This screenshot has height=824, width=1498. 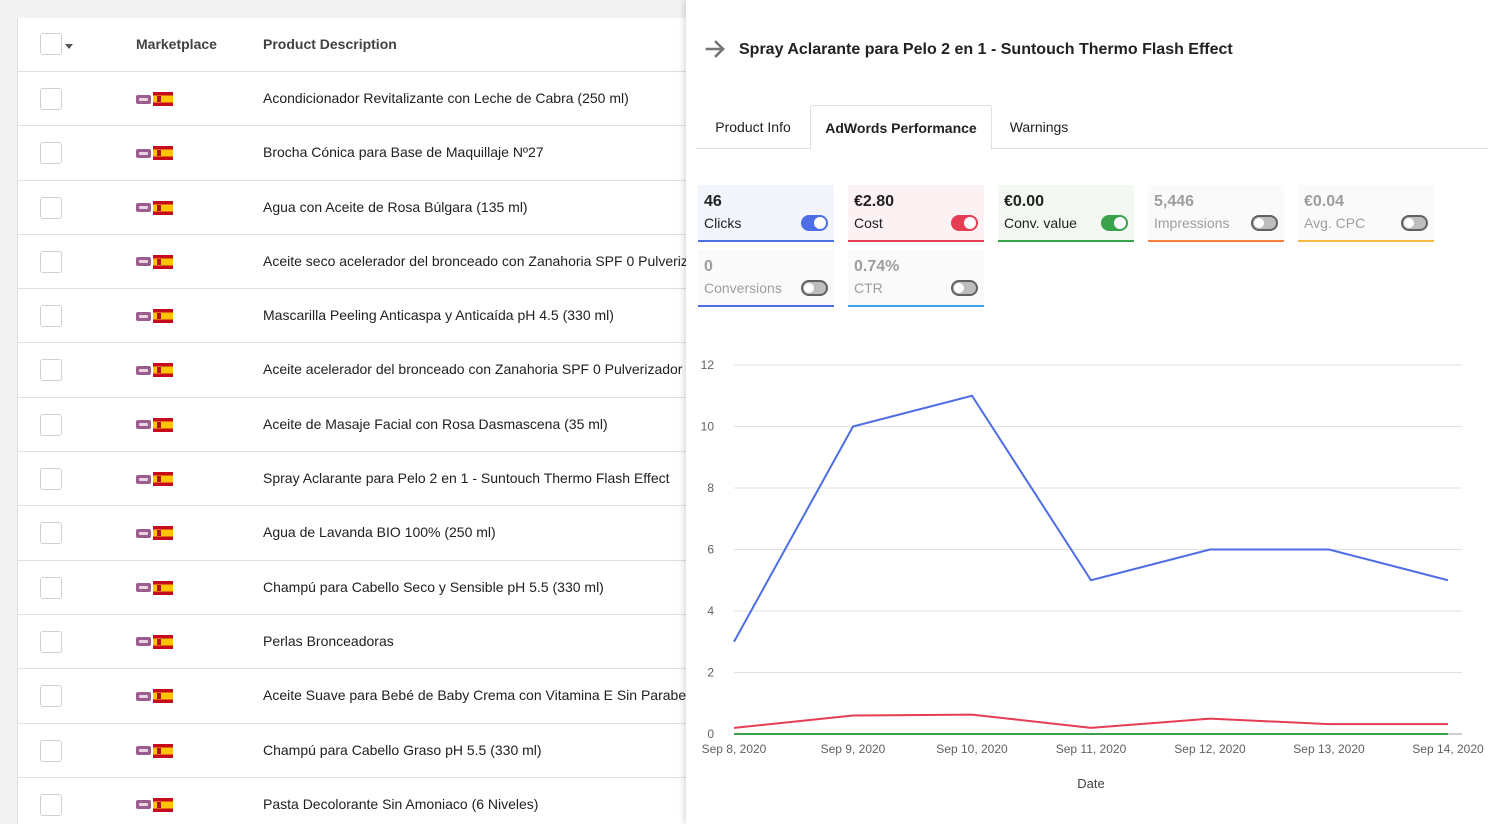 What do you see at coordinates (766, 278) in the screenshot?
I see `metric-card: 0 Conversions` at bounding box center [766, 278].